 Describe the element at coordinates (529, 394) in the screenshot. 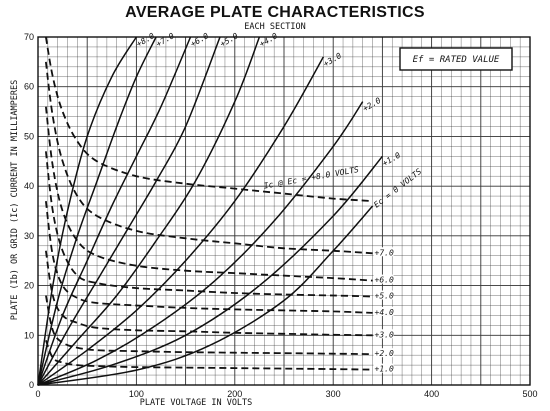

I see `x-tick-label: 500` at that location.